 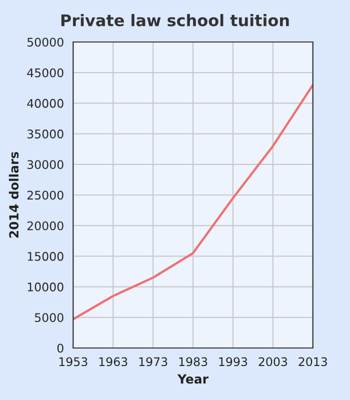 I want to click on x-tick-label: 1953, so click(x=73, y=361).